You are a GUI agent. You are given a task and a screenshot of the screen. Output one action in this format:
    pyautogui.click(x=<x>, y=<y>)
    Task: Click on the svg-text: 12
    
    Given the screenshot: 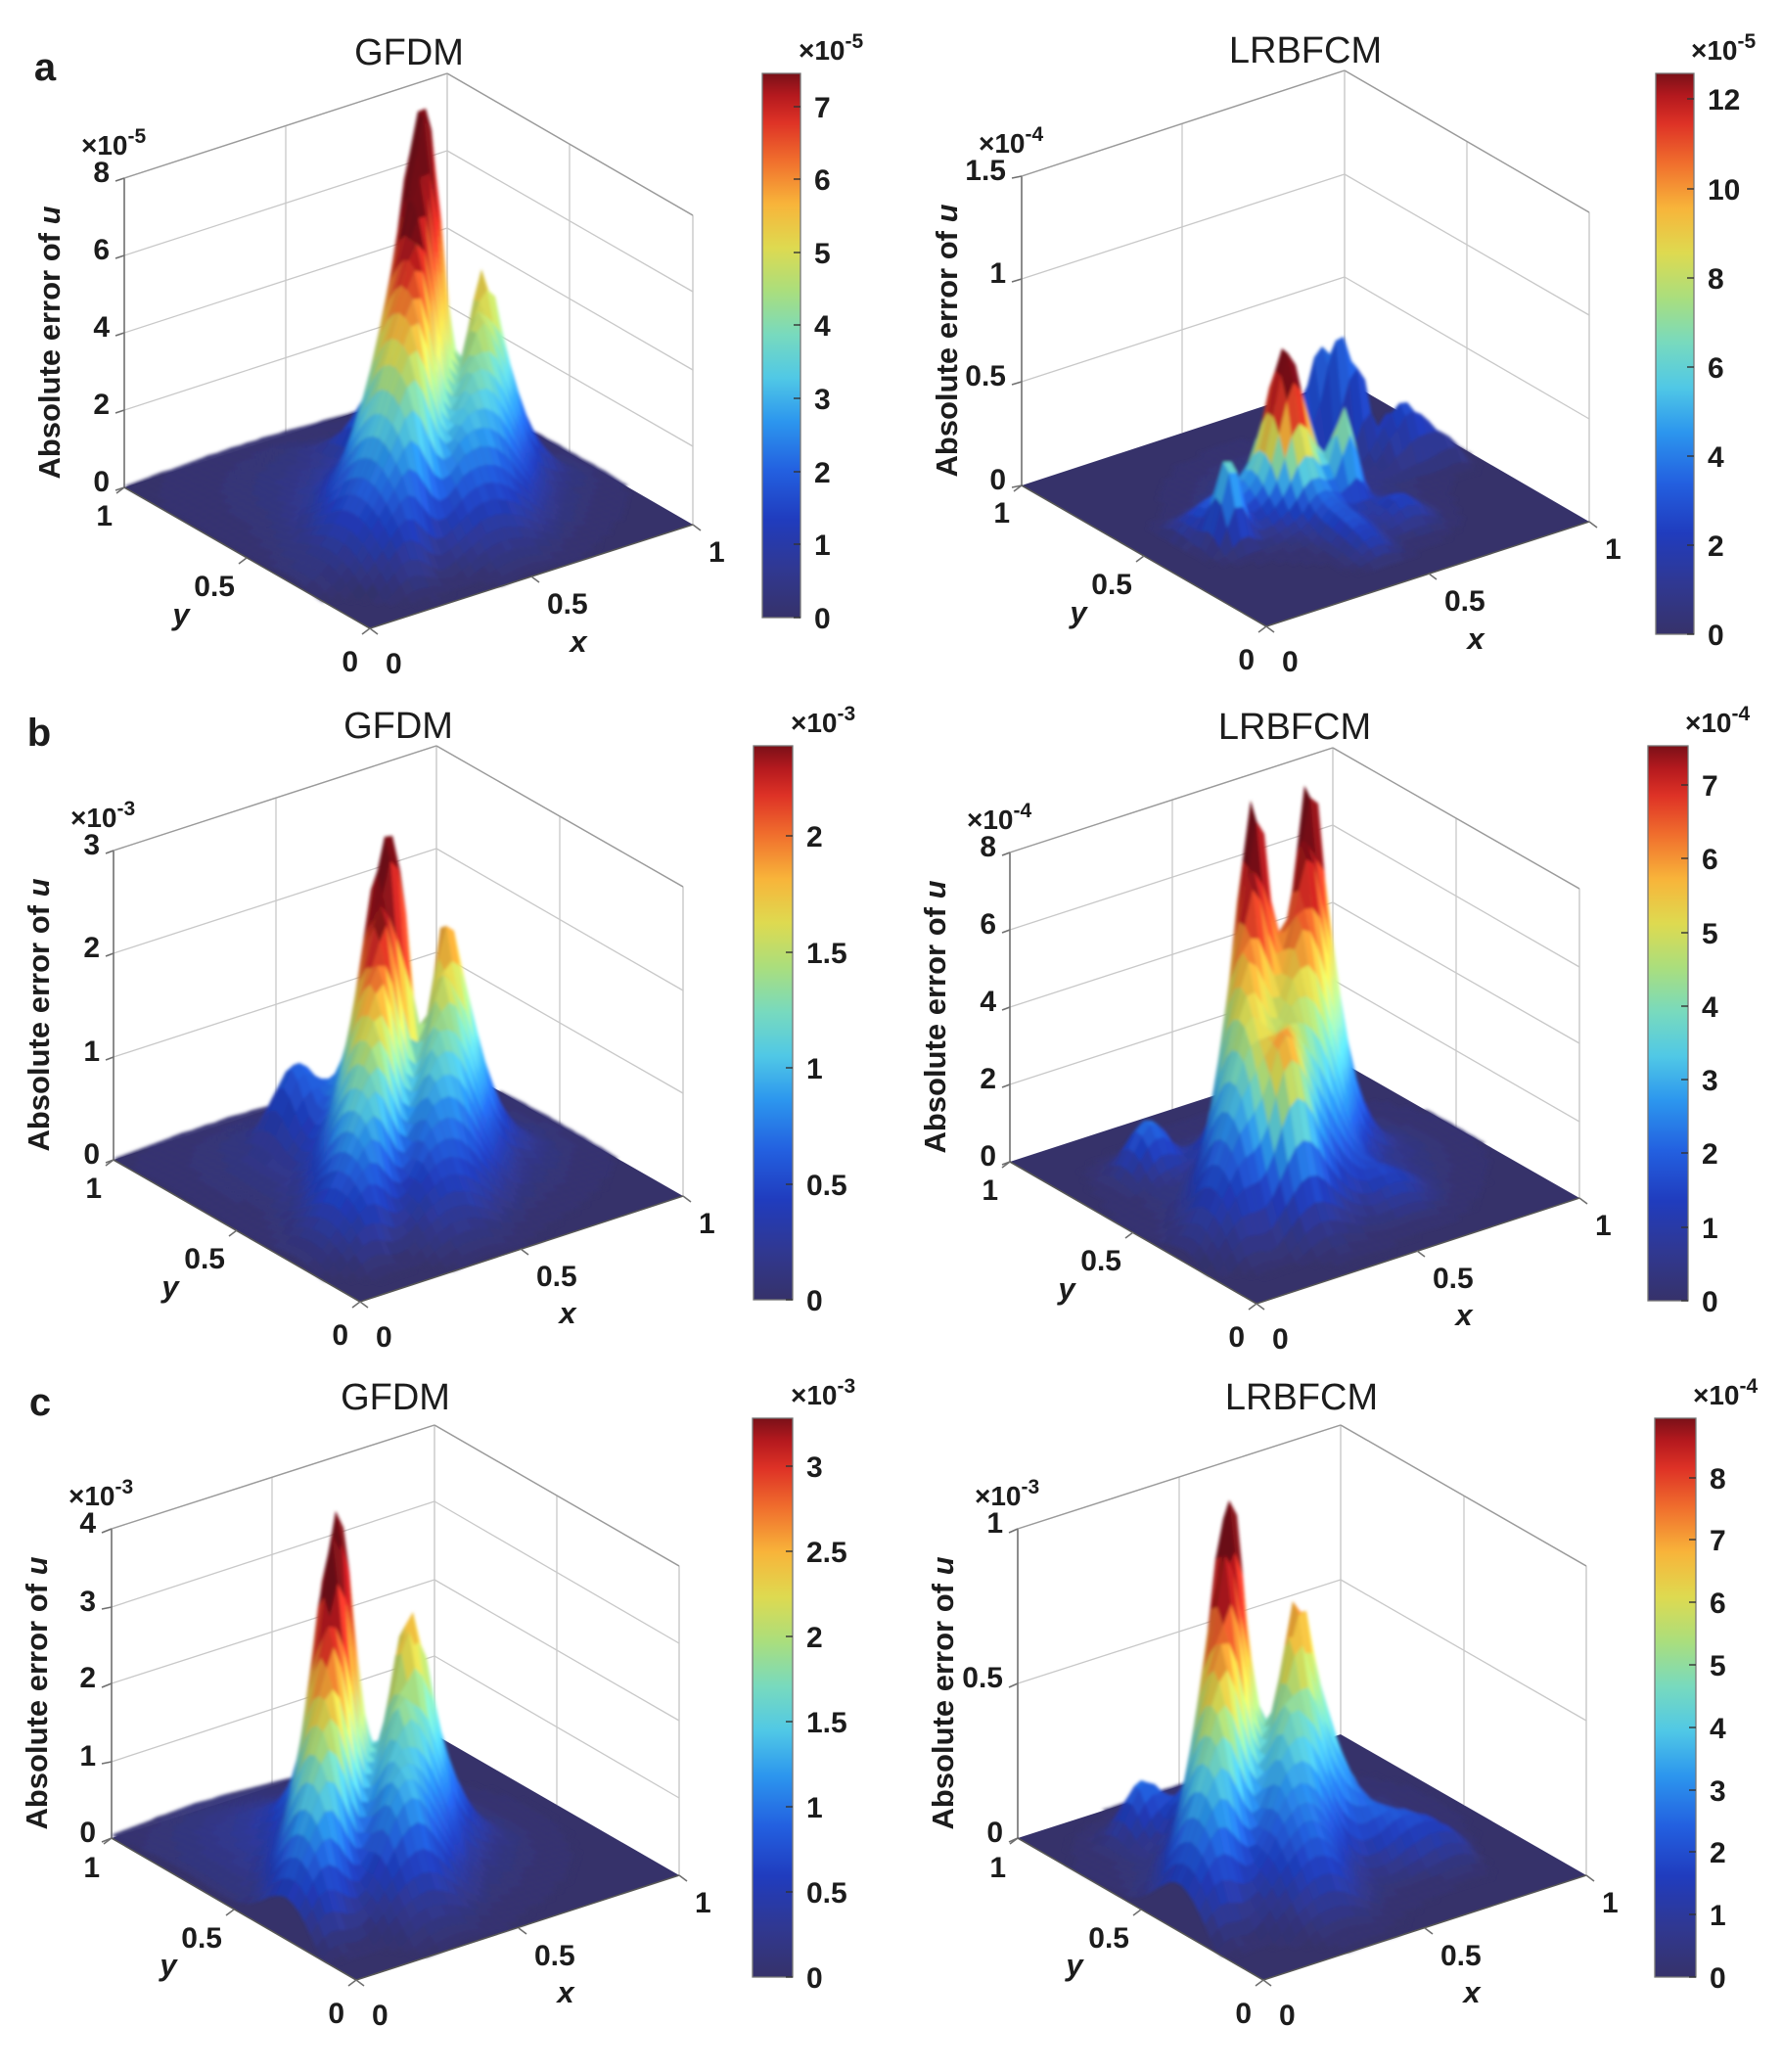 What is the action you would take?
    pyautogui.click(x=1724, y=100)
    